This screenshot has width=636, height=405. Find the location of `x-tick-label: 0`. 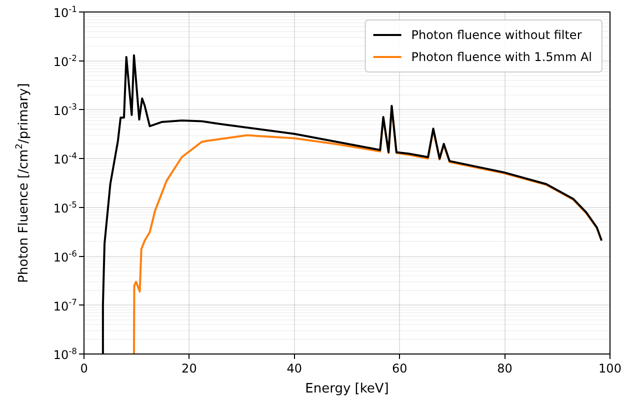

x-tick-label: 0 is located at coordinates (84, 368).